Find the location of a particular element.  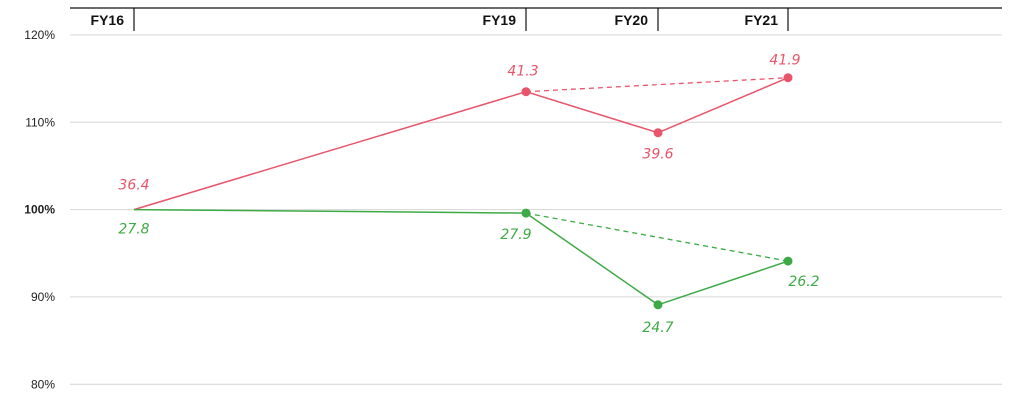

y-axis-tick-labels: 80% 90% 100% 110% 120% is located at coordinates (39, 209).